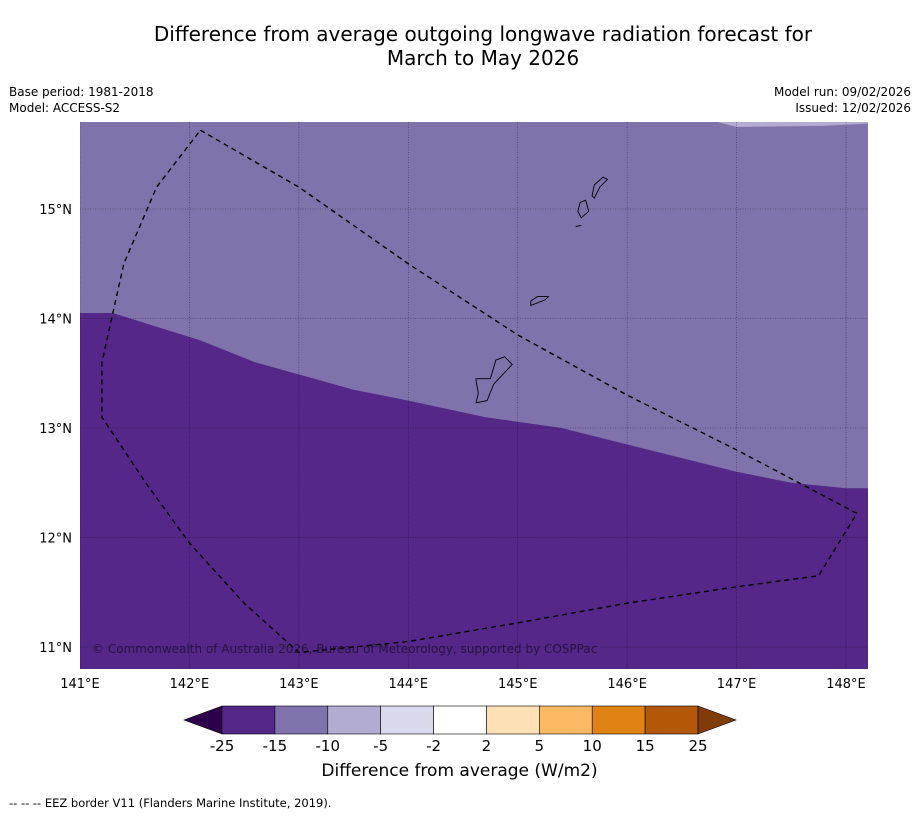 The image size is (919, 816). What do you see at coordinates (299, 684) in the screenshot?
I see `lon-label: 143°E` at bounding box center [299, 684].